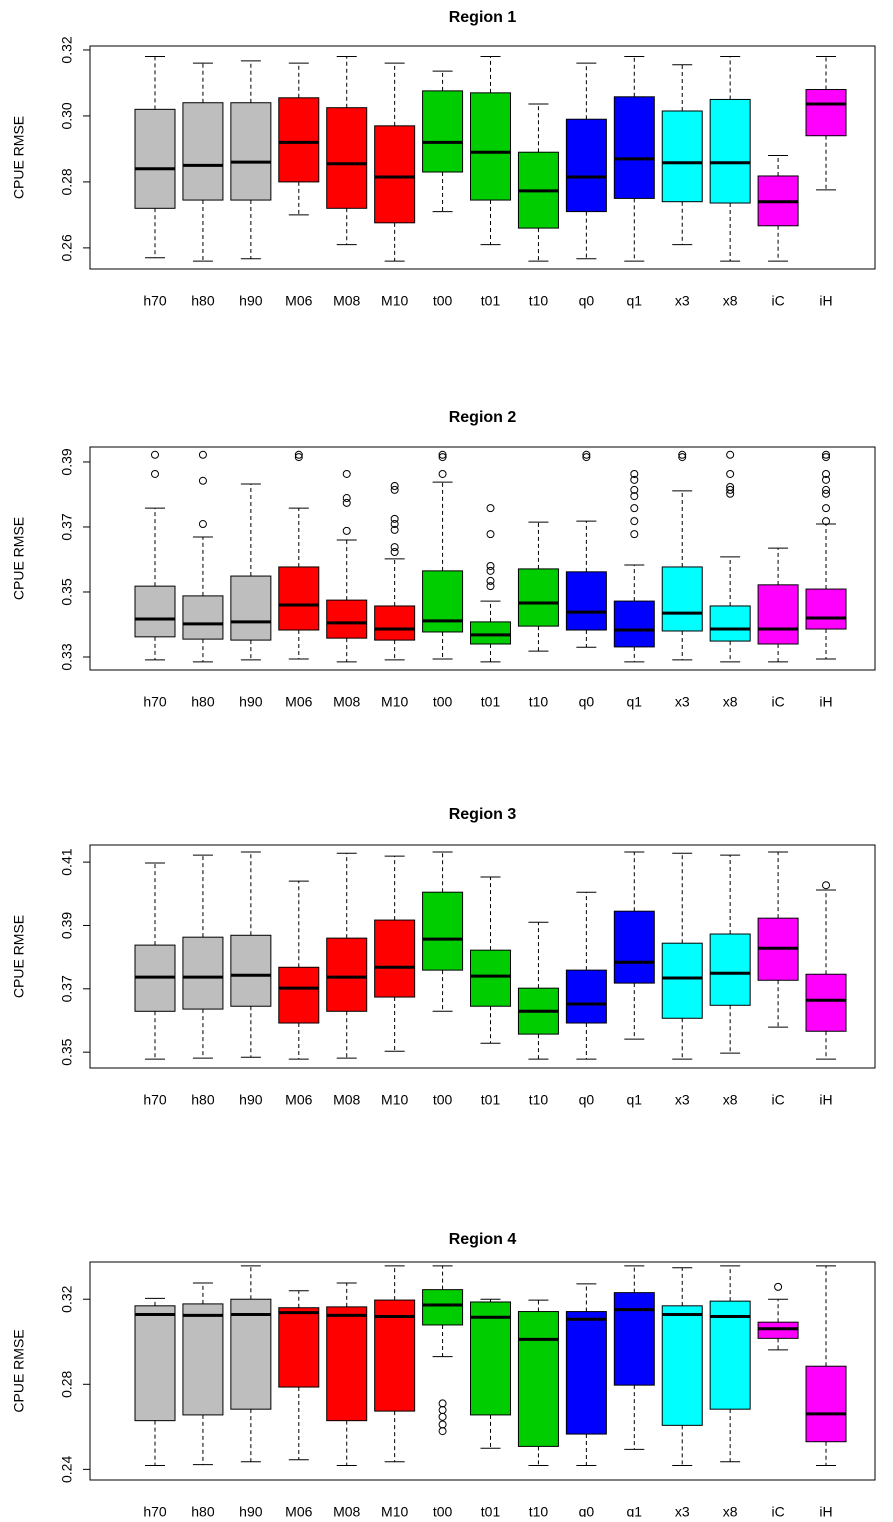 Image resolution: width=893 pixels, height=1522 pixels. What do you see at coordinates (67, 115) in the screenshot?
I see `y-tick-label: 0.30` at bounding box center [67, 115].